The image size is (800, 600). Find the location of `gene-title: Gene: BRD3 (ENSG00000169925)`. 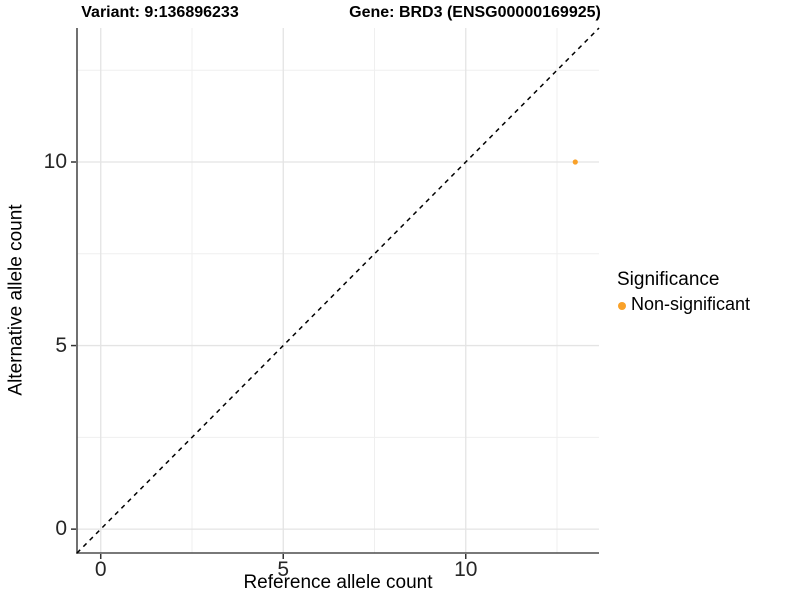

gene-title: Gene: BRD3 (ENSG00000169925) is located at coordinates (475, 12).